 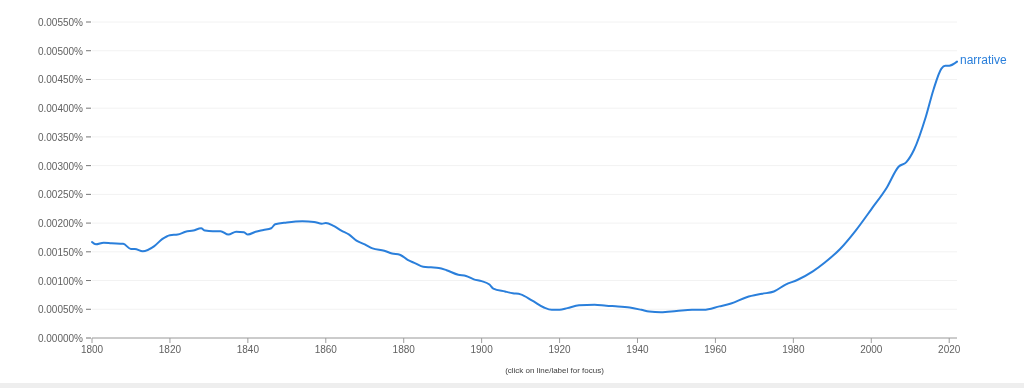 What do you see at coordinates (984, 59) in the screenshot?
I see `series-label: narrative` at bounding box center [984, 59].